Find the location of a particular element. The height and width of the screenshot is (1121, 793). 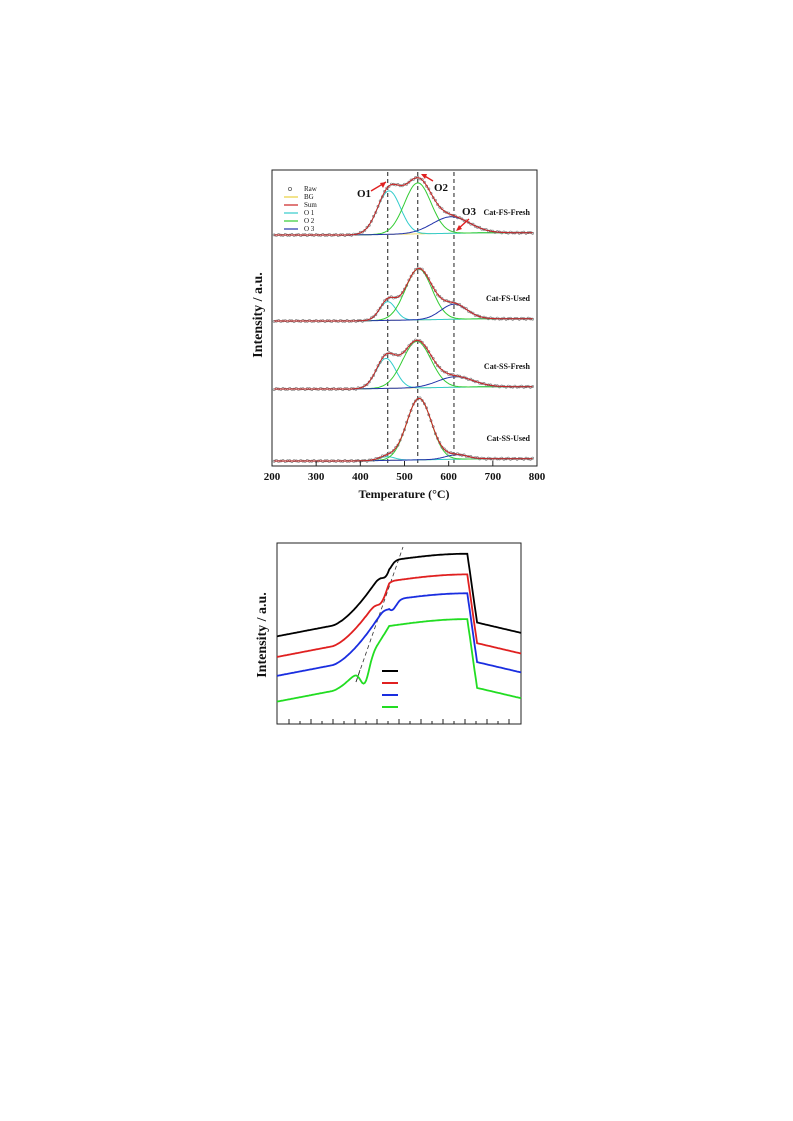

legend-label-o3: O 3 is located at coordinates (309, 229).